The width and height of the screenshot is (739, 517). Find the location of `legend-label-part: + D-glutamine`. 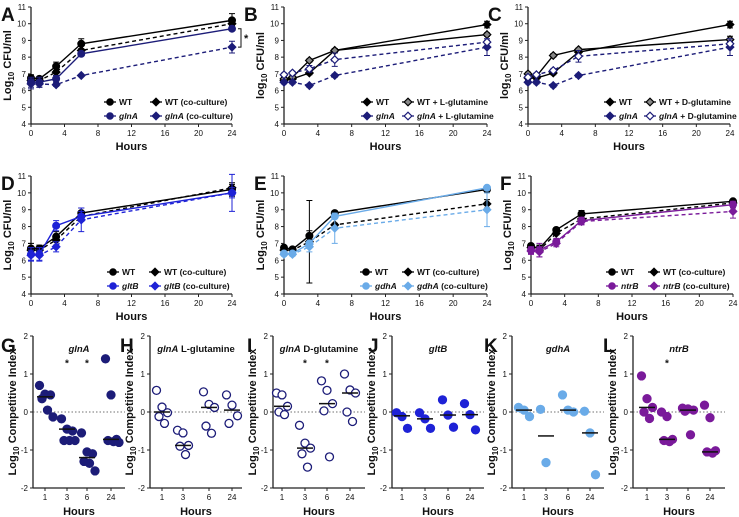

legend-label-part: + D-glutamine is located at coordinates (701, 102).